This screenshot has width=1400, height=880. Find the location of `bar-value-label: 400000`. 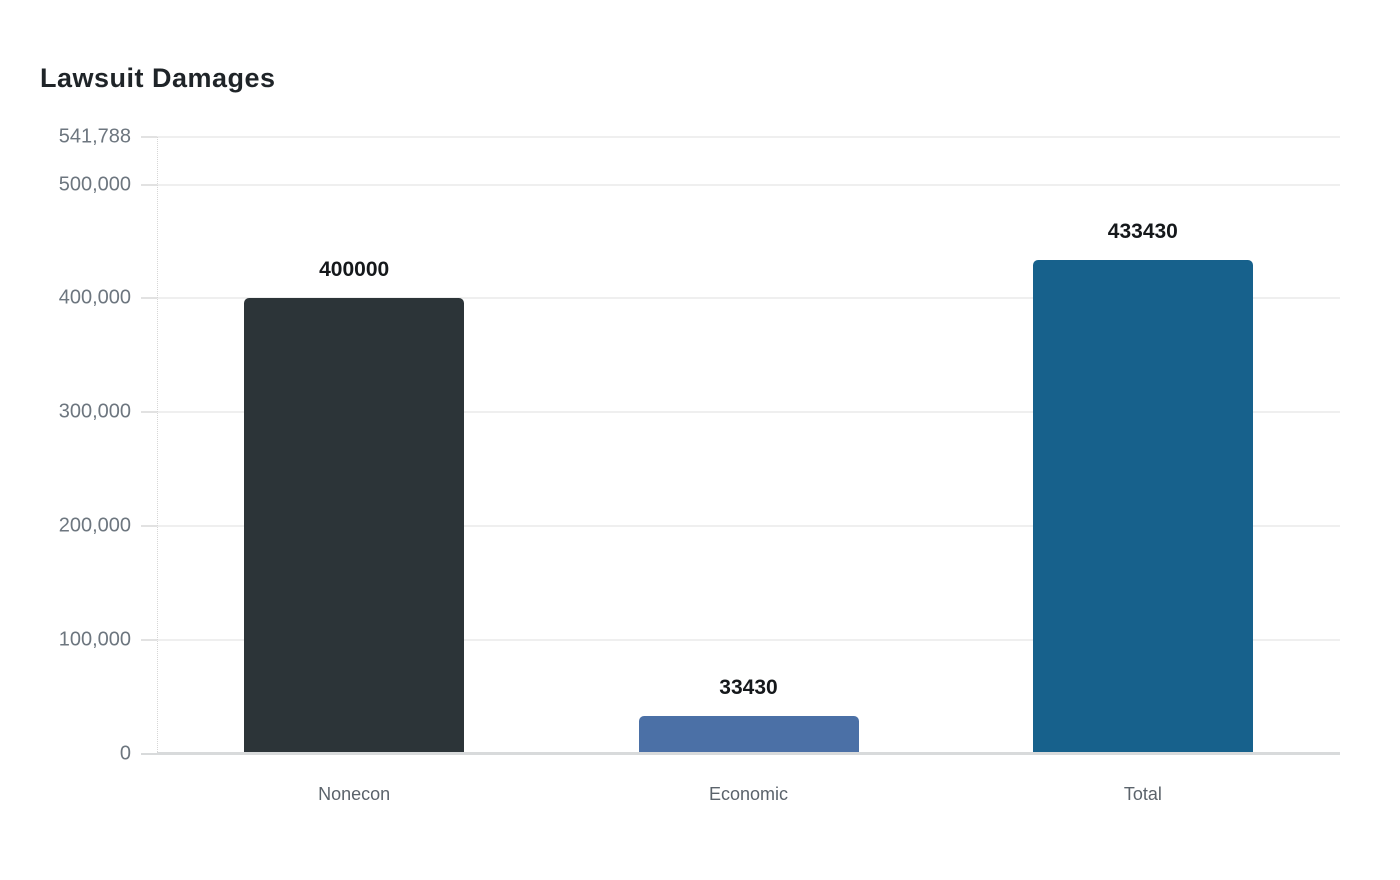

bar-value-label: 400000 is located at coordinates (354, 270).